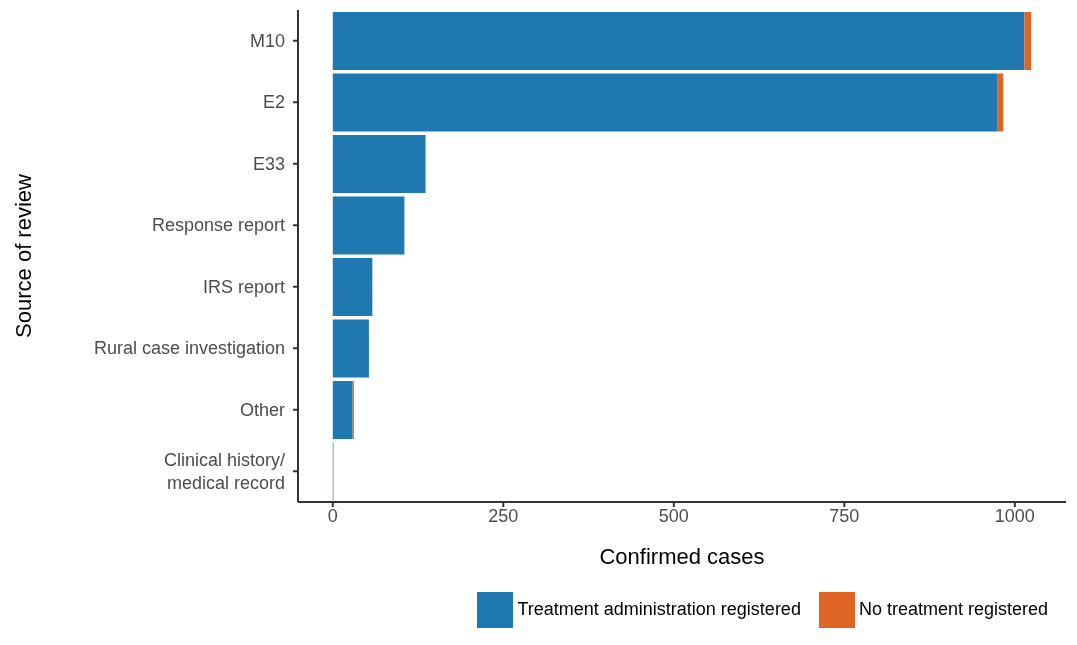  What do you see at coordinates (273, 102) in the screenshot?
I see `y-tick-label: E2` at bounding box center [273, 102].